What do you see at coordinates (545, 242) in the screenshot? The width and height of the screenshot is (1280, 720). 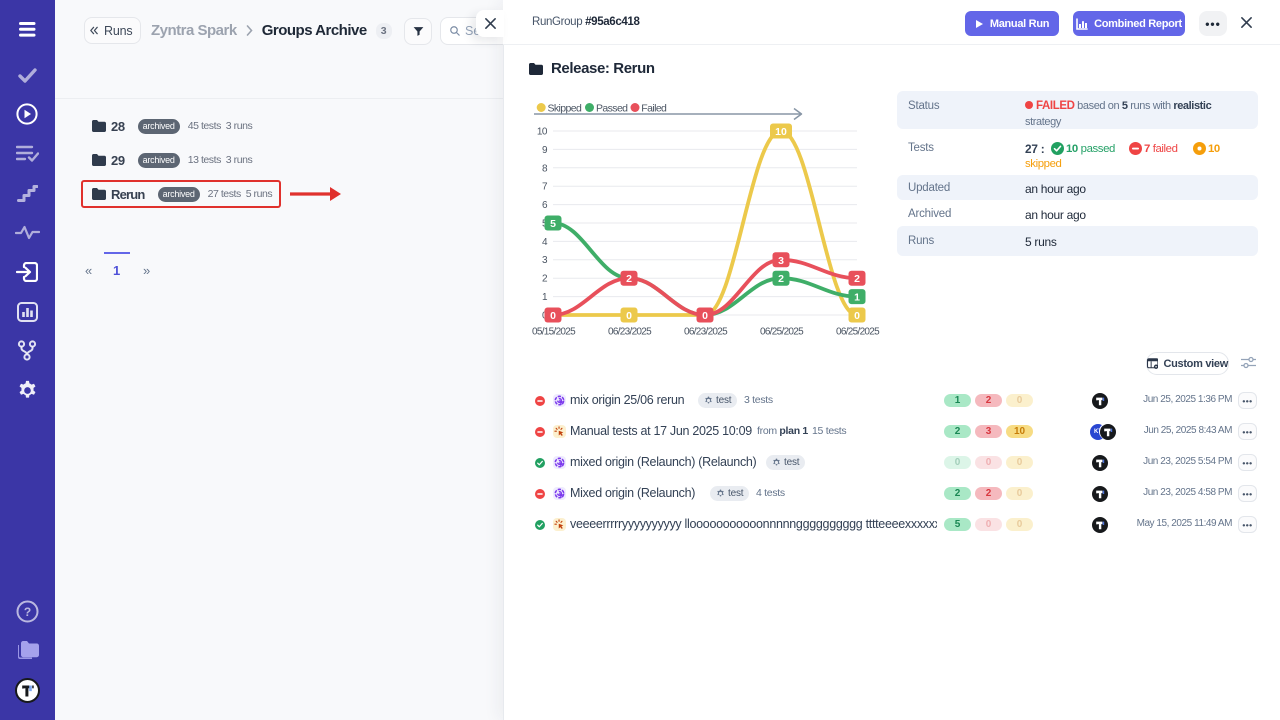 I see `svg-text: 4` at bounding box center [545, 242].